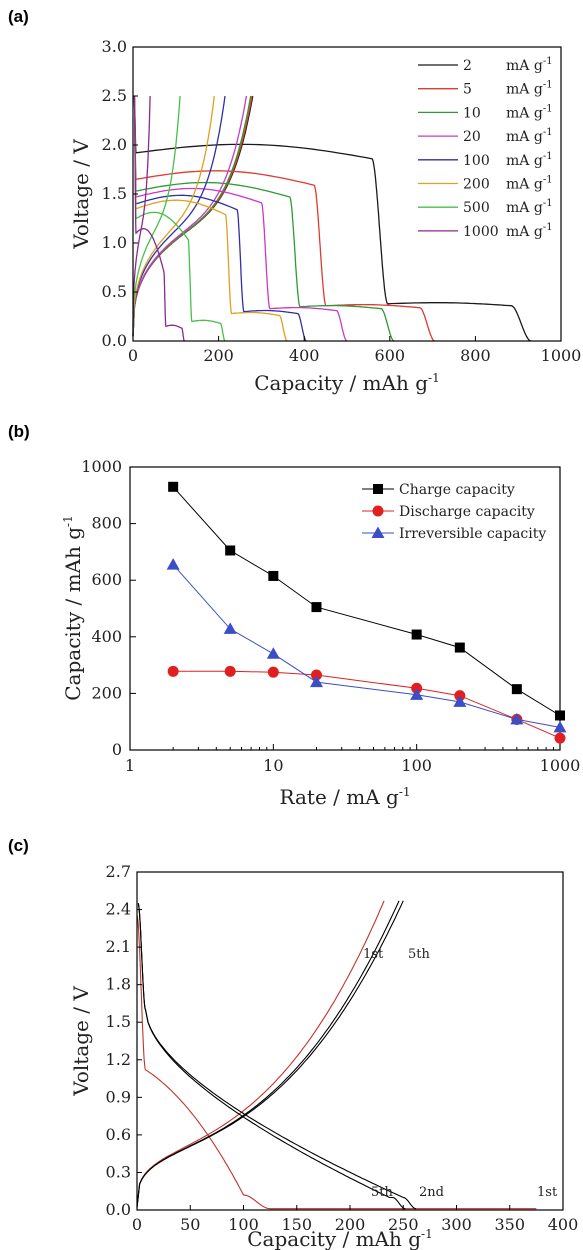 The image size is (583, 1250). I want to click on chart-b-xtick-label: 10, so click(273, 765).